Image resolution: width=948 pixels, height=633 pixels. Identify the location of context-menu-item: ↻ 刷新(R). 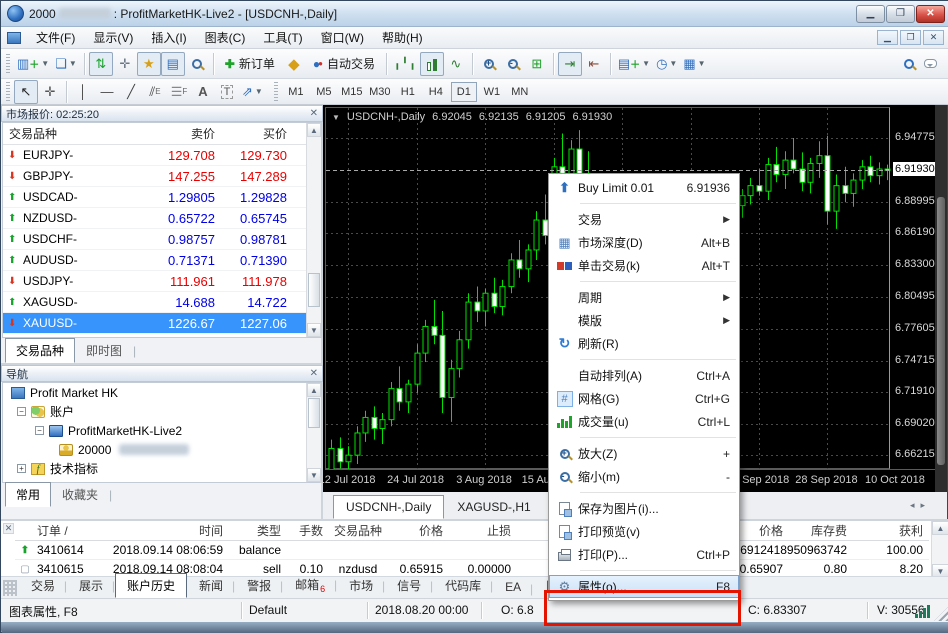
(644, 343).